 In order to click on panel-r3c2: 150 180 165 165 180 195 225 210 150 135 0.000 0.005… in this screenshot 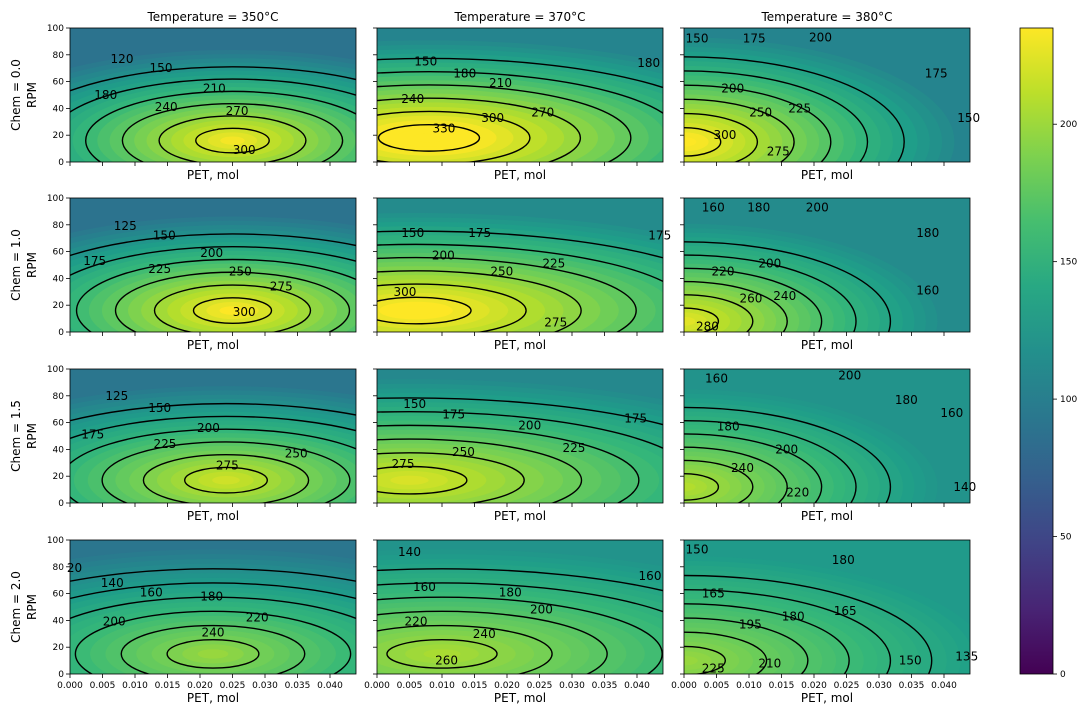, I will do `click(824, 622)`.